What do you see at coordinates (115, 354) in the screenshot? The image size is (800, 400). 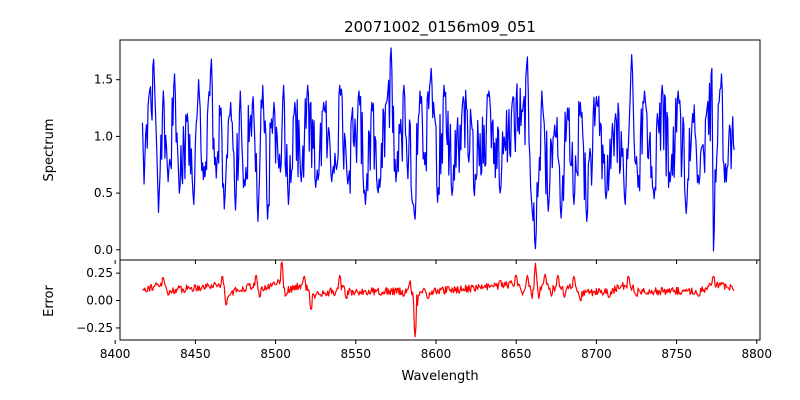 I see `x-tick-label: 8400` at bounding box center [115, 354].